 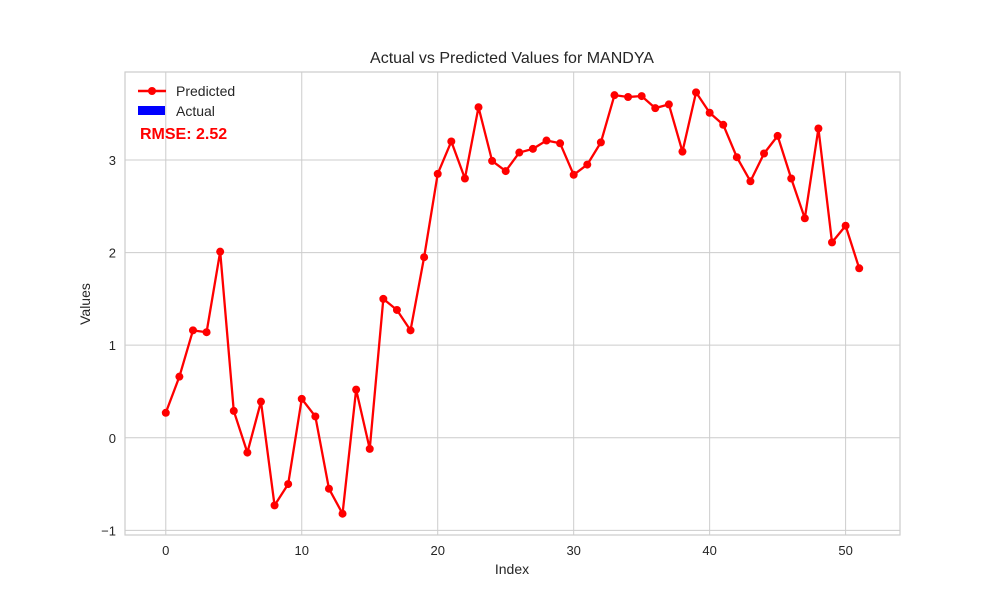 What do you see at coordinates (205, 91) in the screenshot?
I see `legend-predicted-label: Predicted` at bounding box center [205, 91].